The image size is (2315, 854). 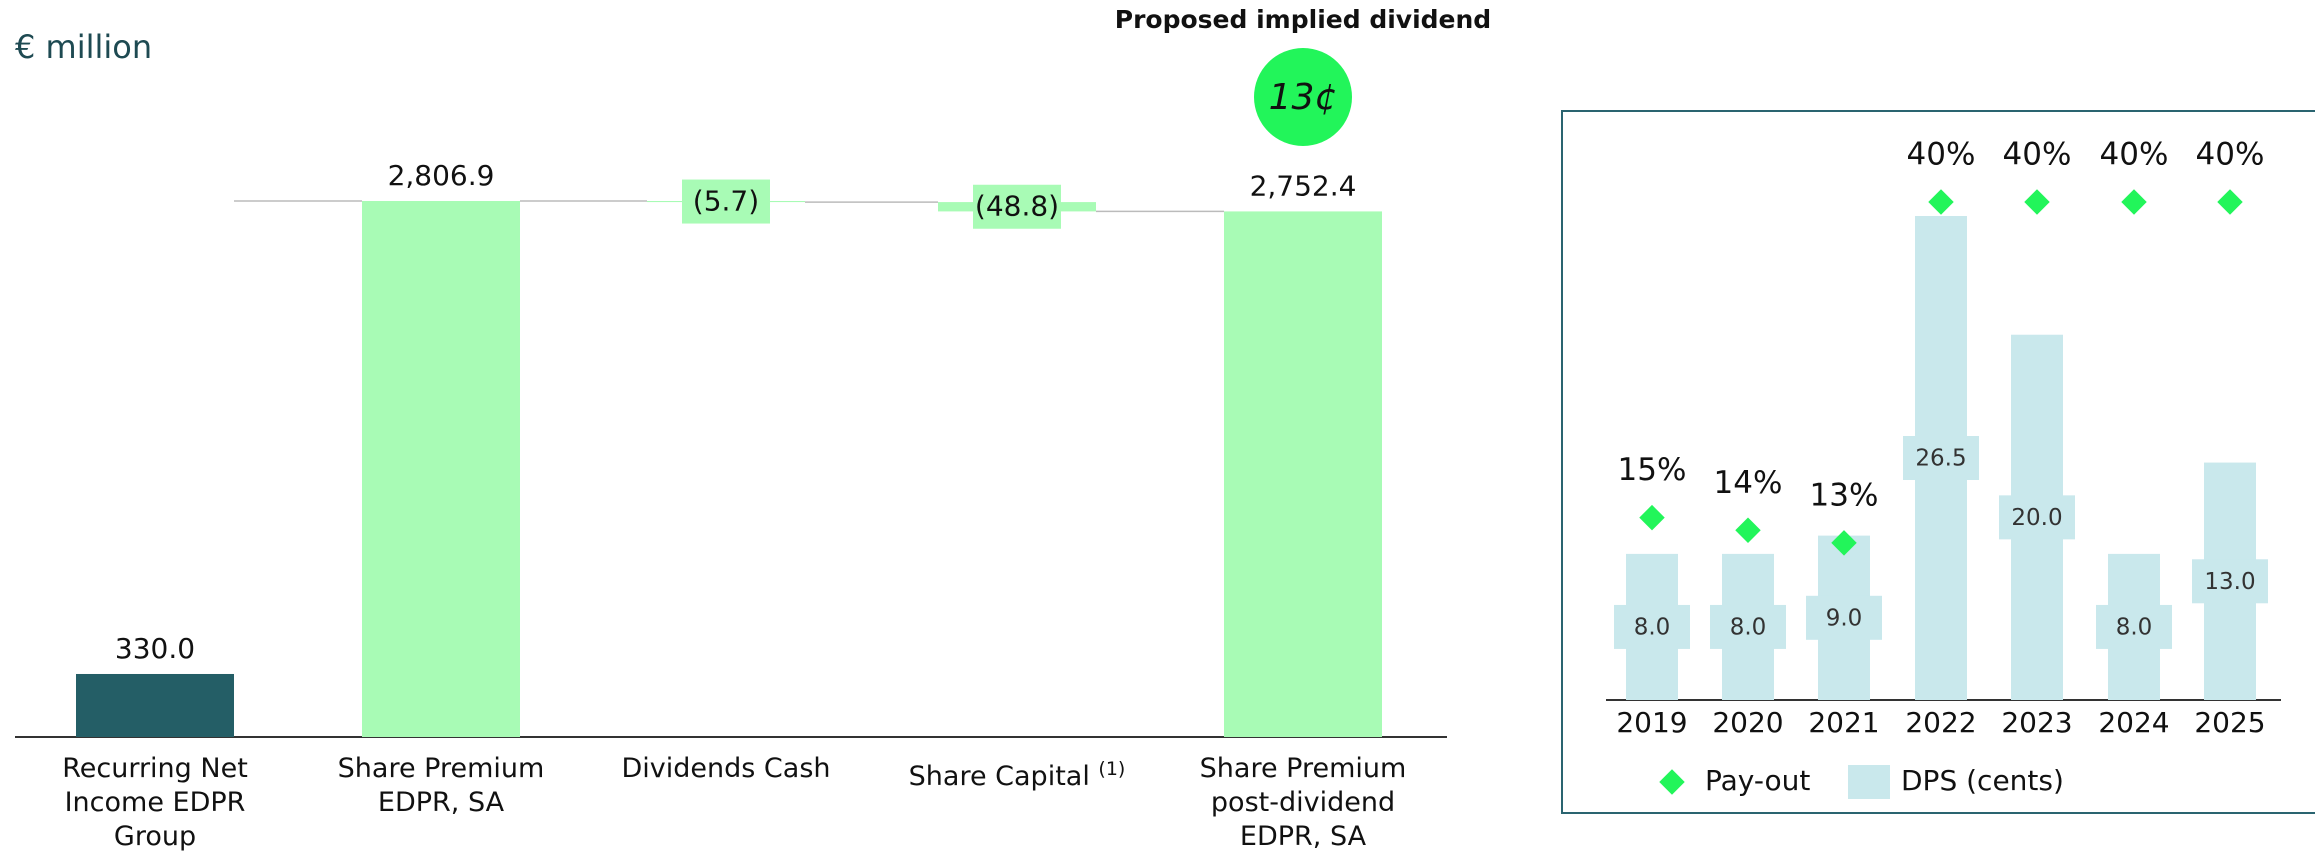 I want to click on data-label: 26.5, so click(x=1940, y=459).